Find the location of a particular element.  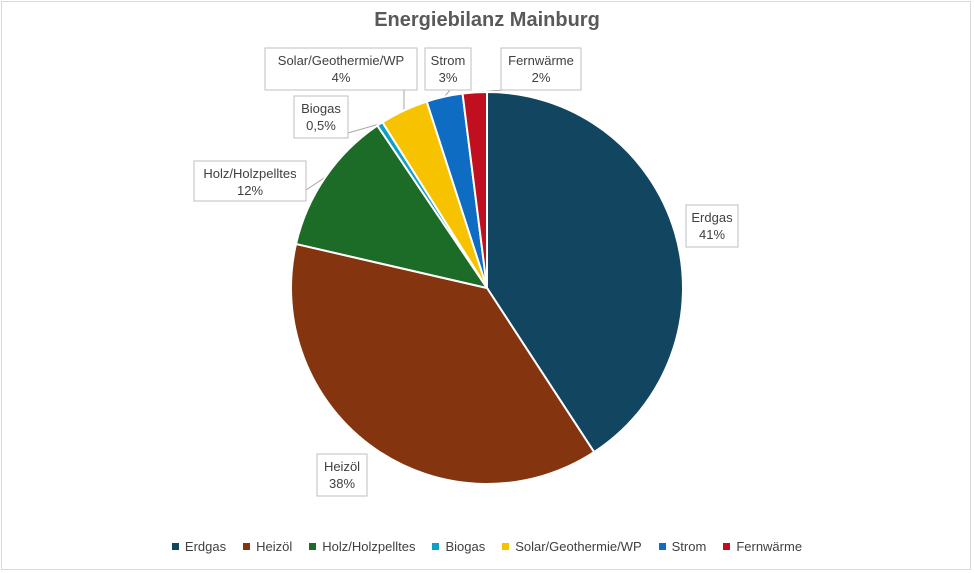

legend-item-1: Heizöl is located at coordinates (267, 546).